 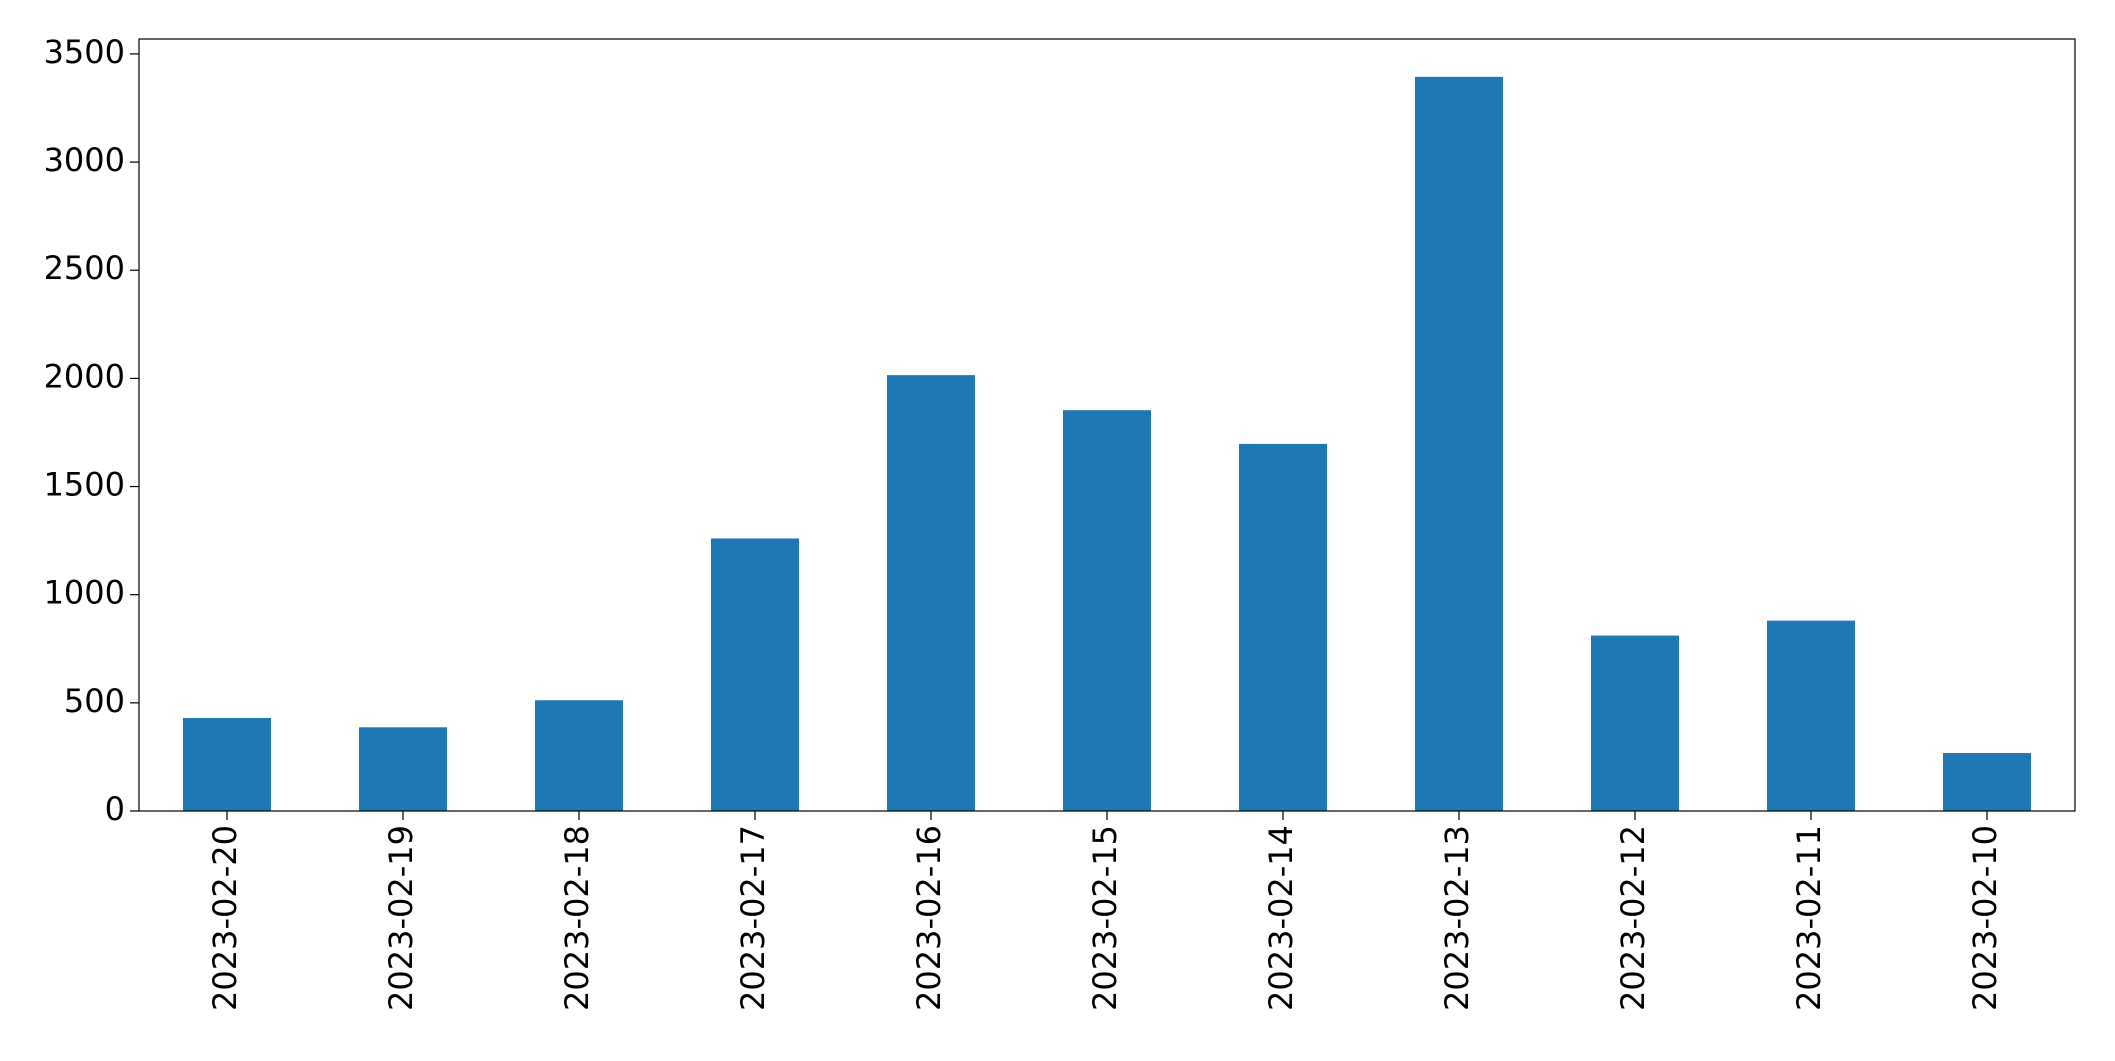 What do you see at coordinates (929, 918) in the screenshot?
I see `x-tick-label: 2023-02-16` at bounding box center [929, 918].